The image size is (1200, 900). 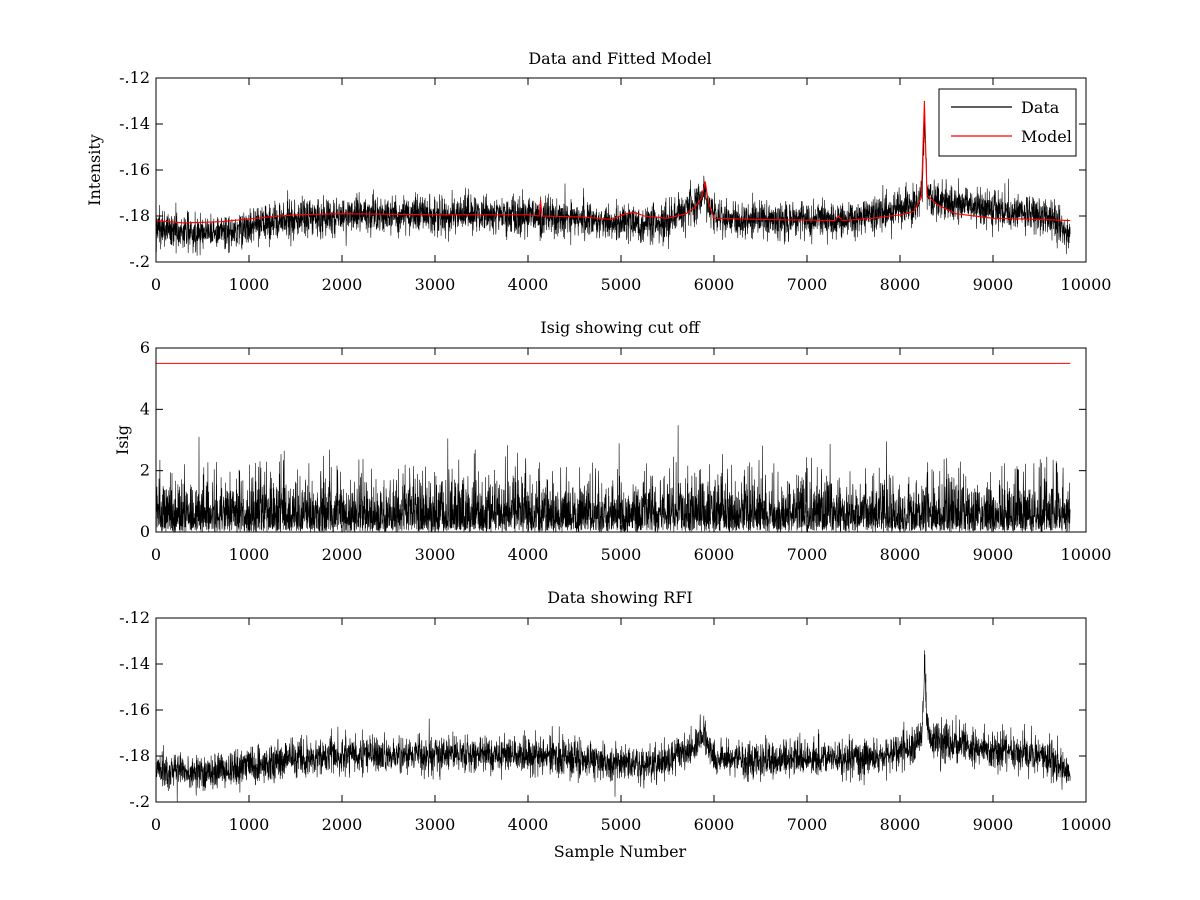 I want to click on panel-3-ytick-label: -.2, so click(x=139, y=801).